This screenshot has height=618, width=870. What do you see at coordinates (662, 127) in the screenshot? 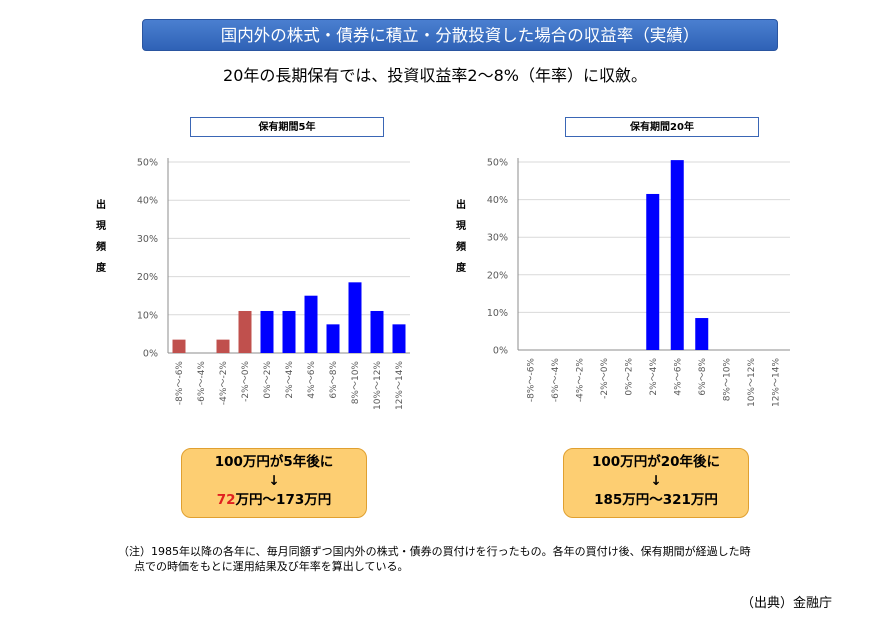
I see `chart-20yr-title: 保有期間20年` at bounding box center [662, 127].